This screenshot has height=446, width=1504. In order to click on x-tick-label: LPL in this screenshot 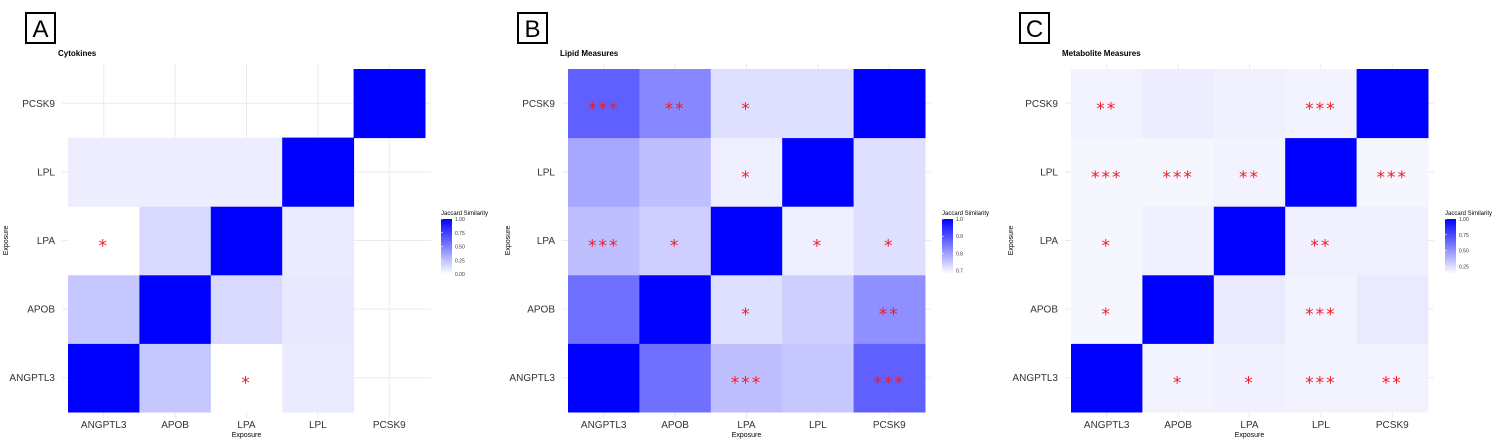, I will do `click(318, 425)`.